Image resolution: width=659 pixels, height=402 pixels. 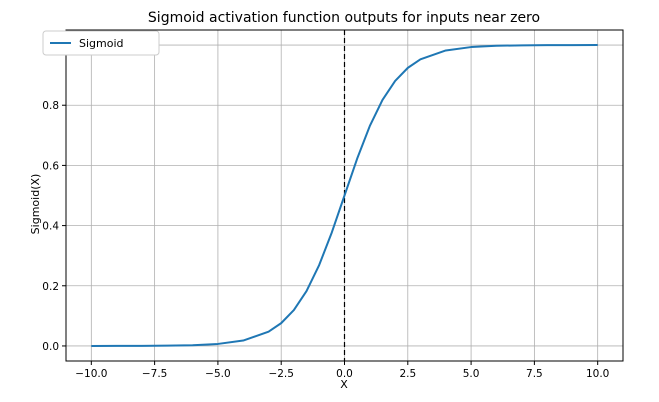 I want to click on legend: Sigmoid, so click(x=101, y=43).